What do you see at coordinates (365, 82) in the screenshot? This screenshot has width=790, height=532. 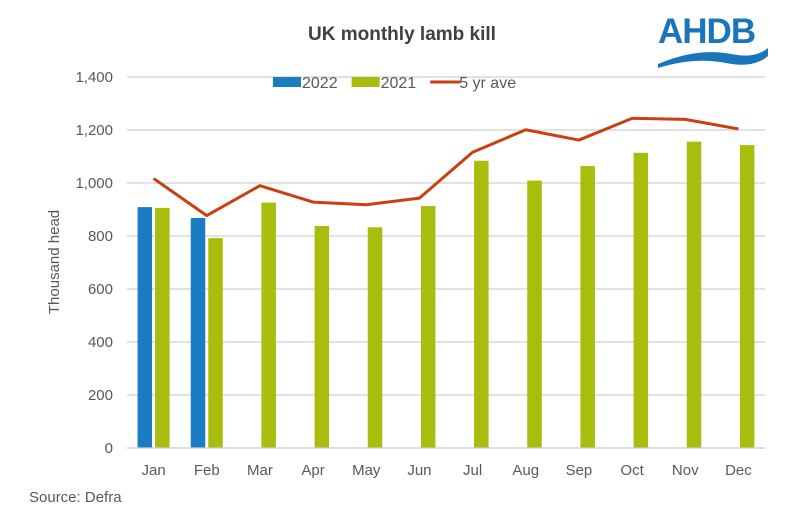 I see `legend-swatch-2021` at bounding box center [365, 82].